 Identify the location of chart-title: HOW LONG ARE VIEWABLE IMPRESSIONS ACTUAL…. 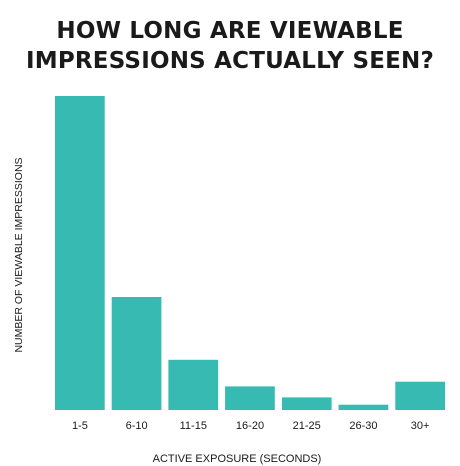
(230, 46).